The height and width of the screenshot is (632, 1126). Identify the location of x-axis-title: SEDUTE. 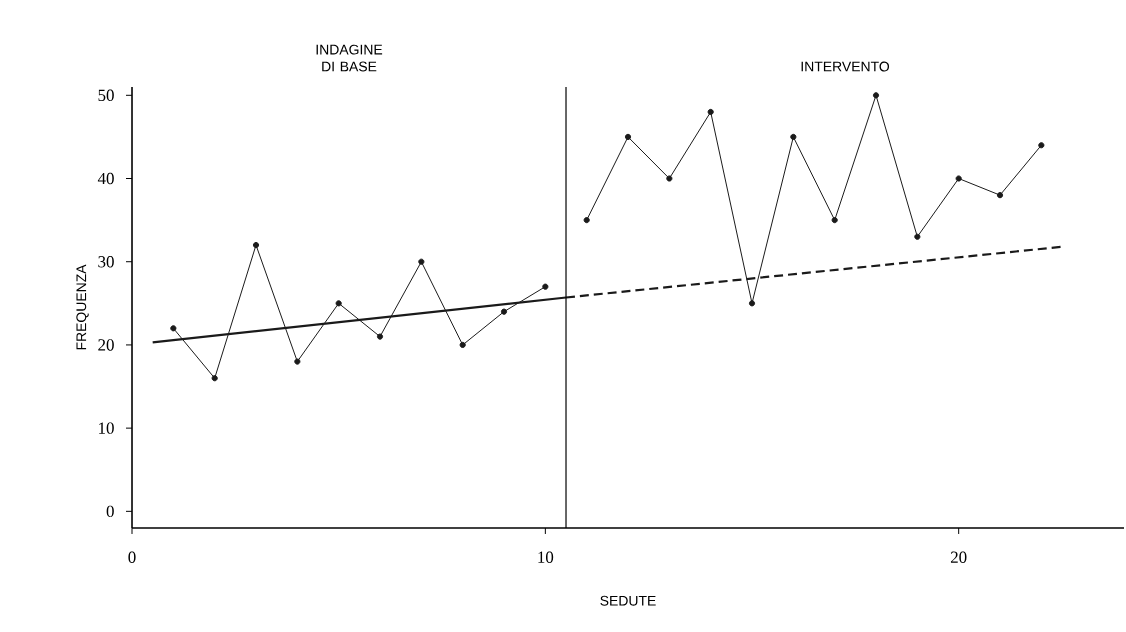
(628, 600).